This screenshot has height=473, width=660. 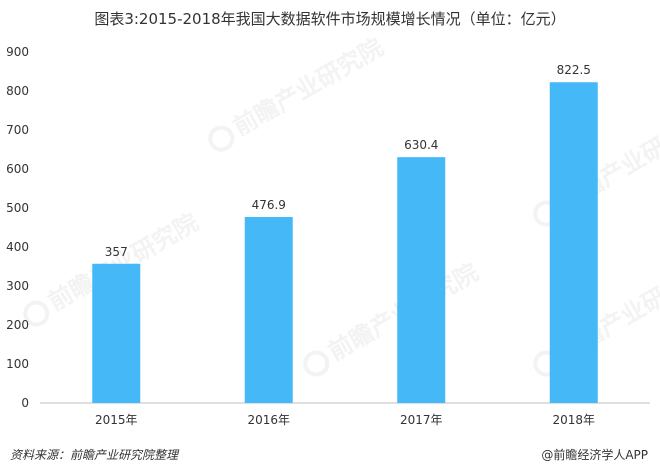 I want to click on y-tick-label: 900, so click(x=17, y=52).